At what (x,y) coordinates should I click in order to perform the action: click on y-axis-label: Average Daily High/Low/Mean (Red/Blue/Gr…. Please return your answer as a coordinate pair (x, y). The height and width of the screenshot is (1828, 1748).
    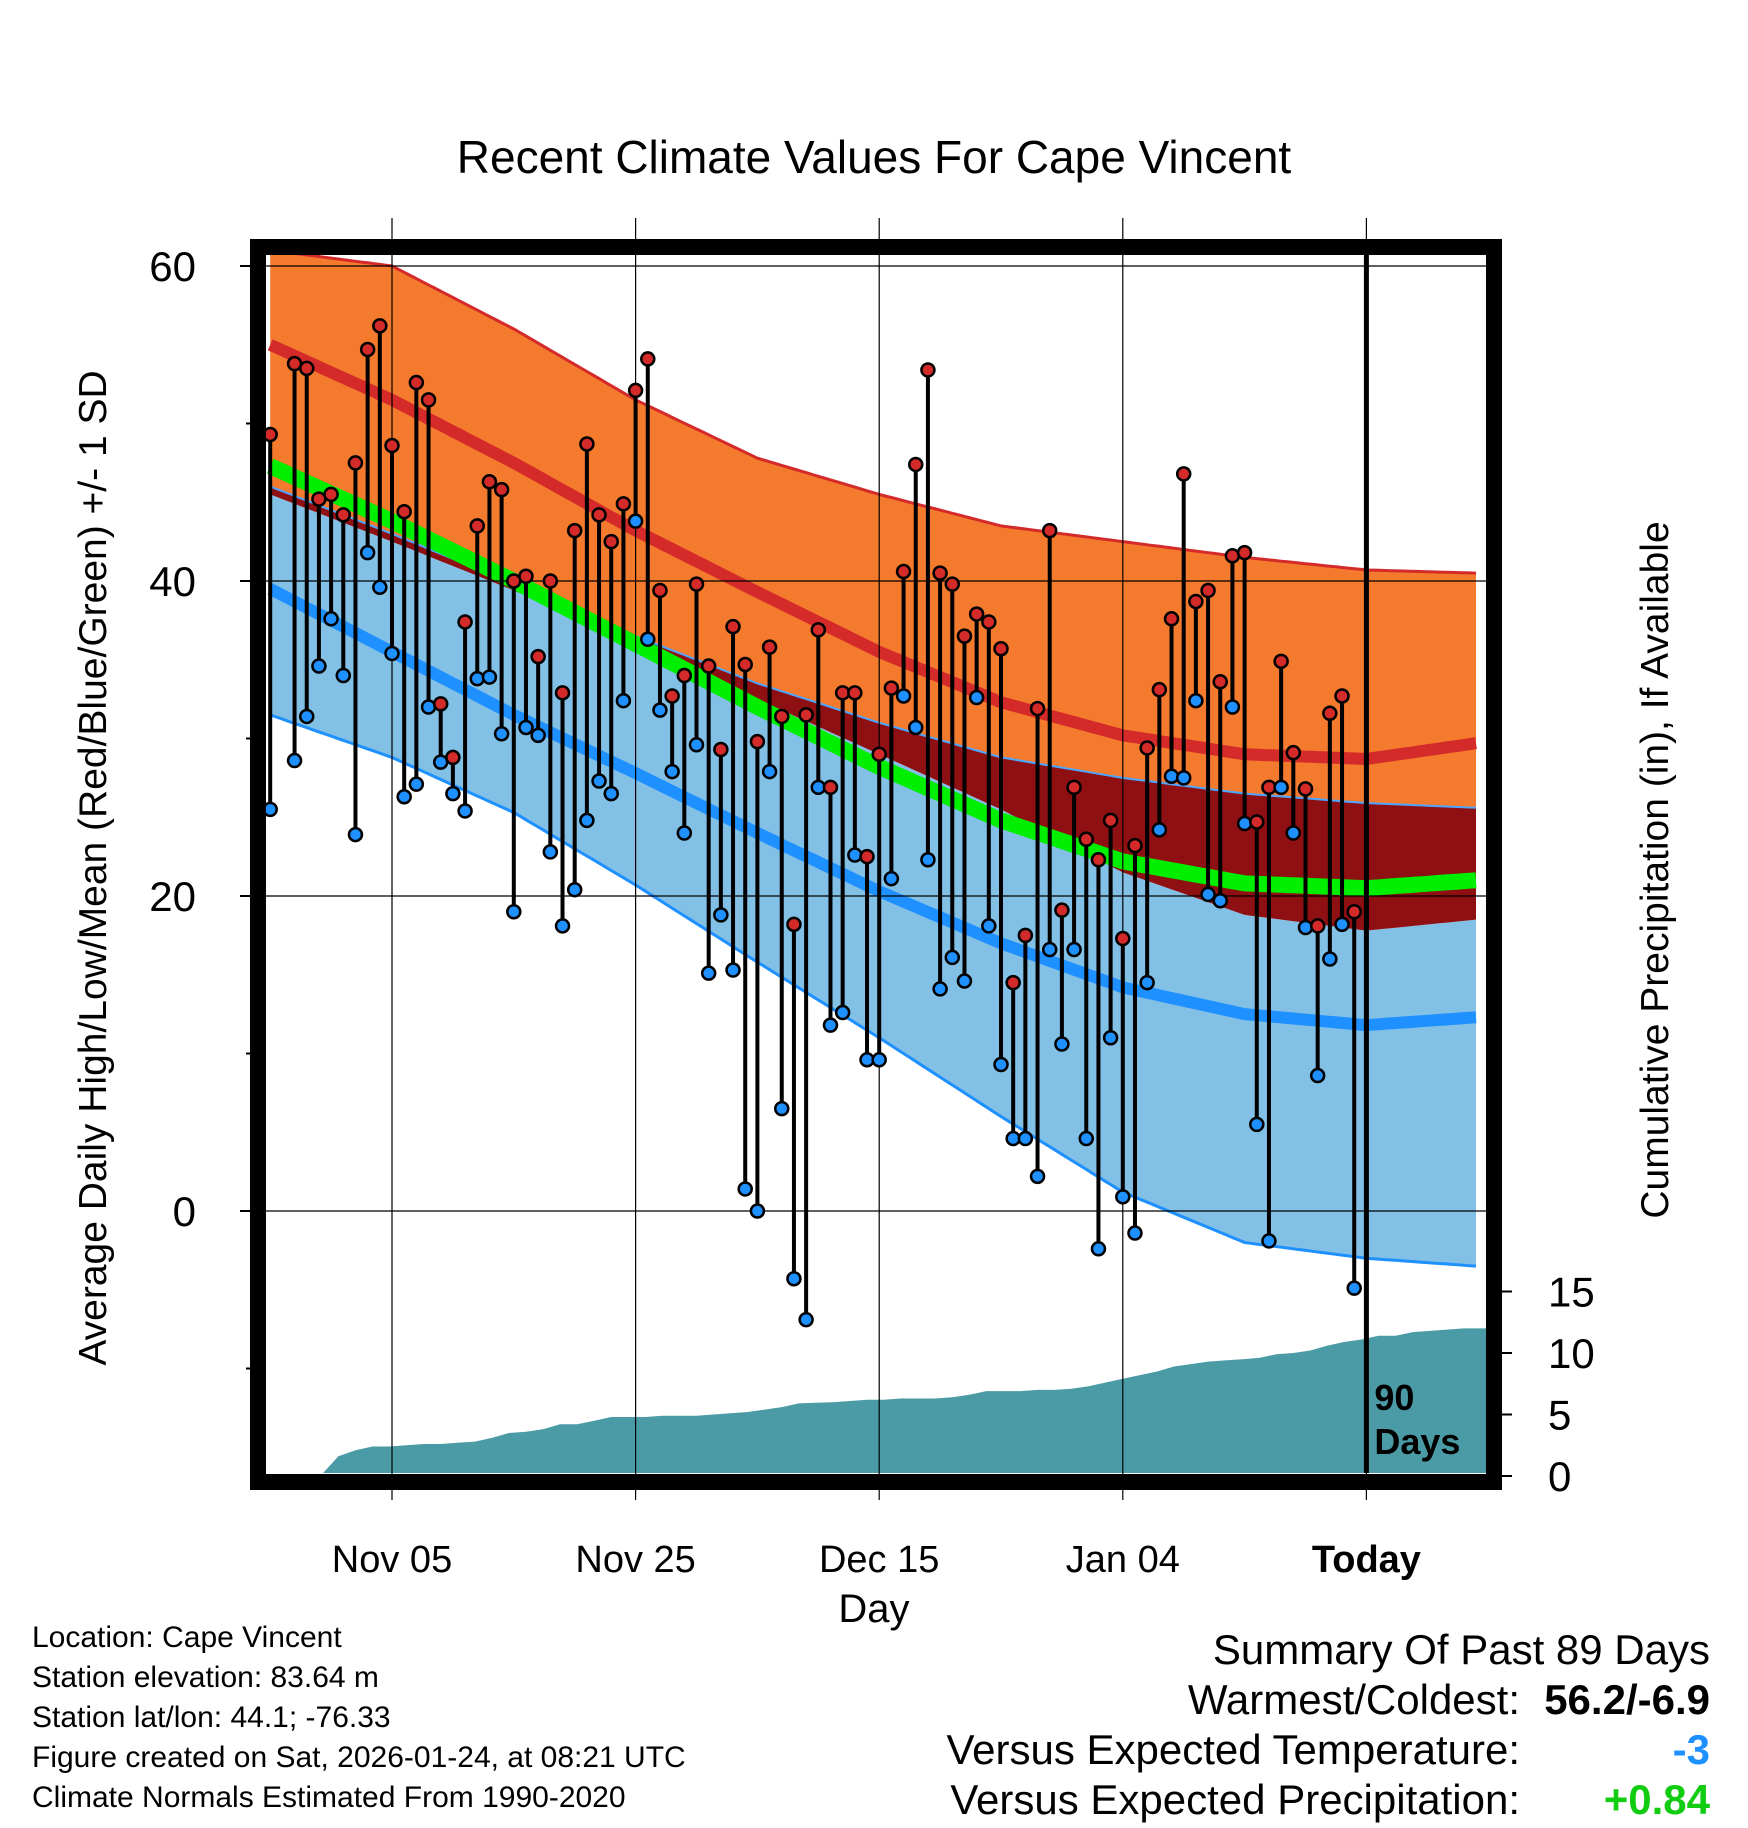
    Looking at the image, I should click on (93, 867).